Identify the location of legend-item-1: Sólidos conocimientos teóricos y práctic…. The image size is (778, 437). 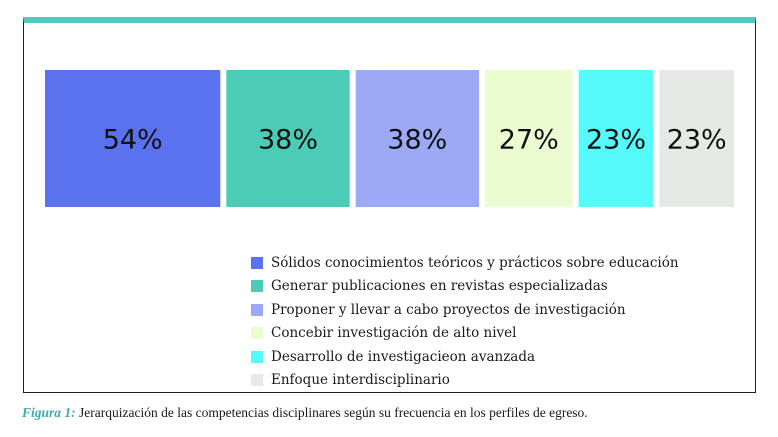
(465, 263).